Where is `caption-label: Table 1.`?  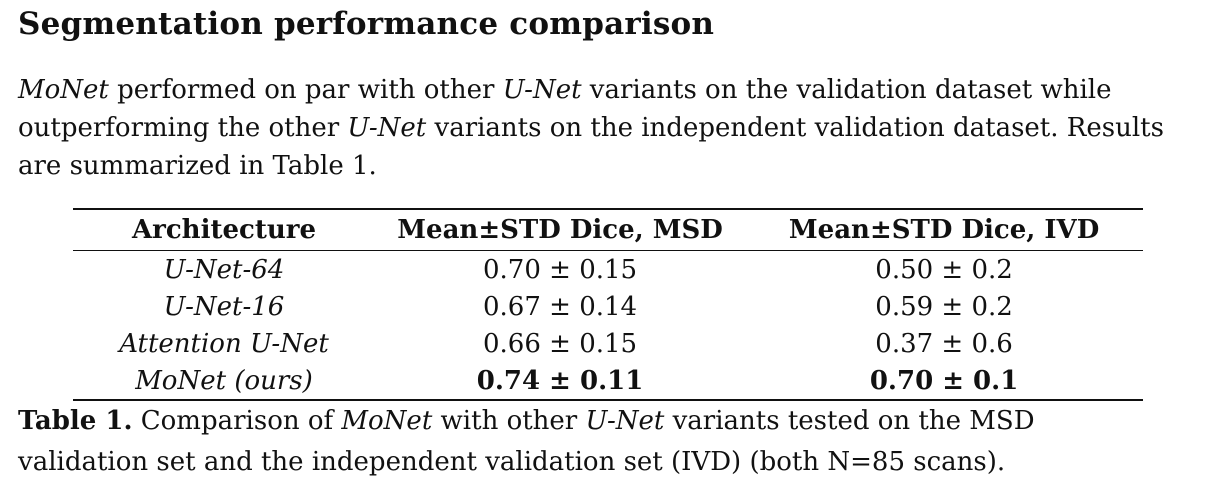
caption-label: Table 1. is located at coordinates (75, 421).